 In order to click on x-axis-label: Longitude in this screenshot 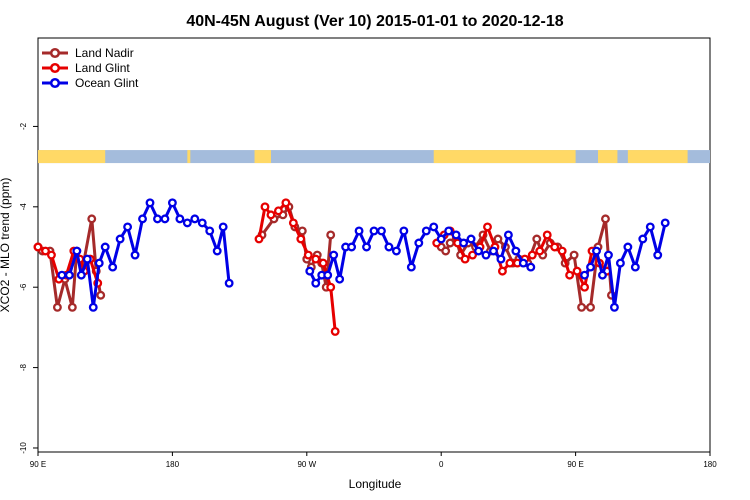, I will do `click(375, 484)`.